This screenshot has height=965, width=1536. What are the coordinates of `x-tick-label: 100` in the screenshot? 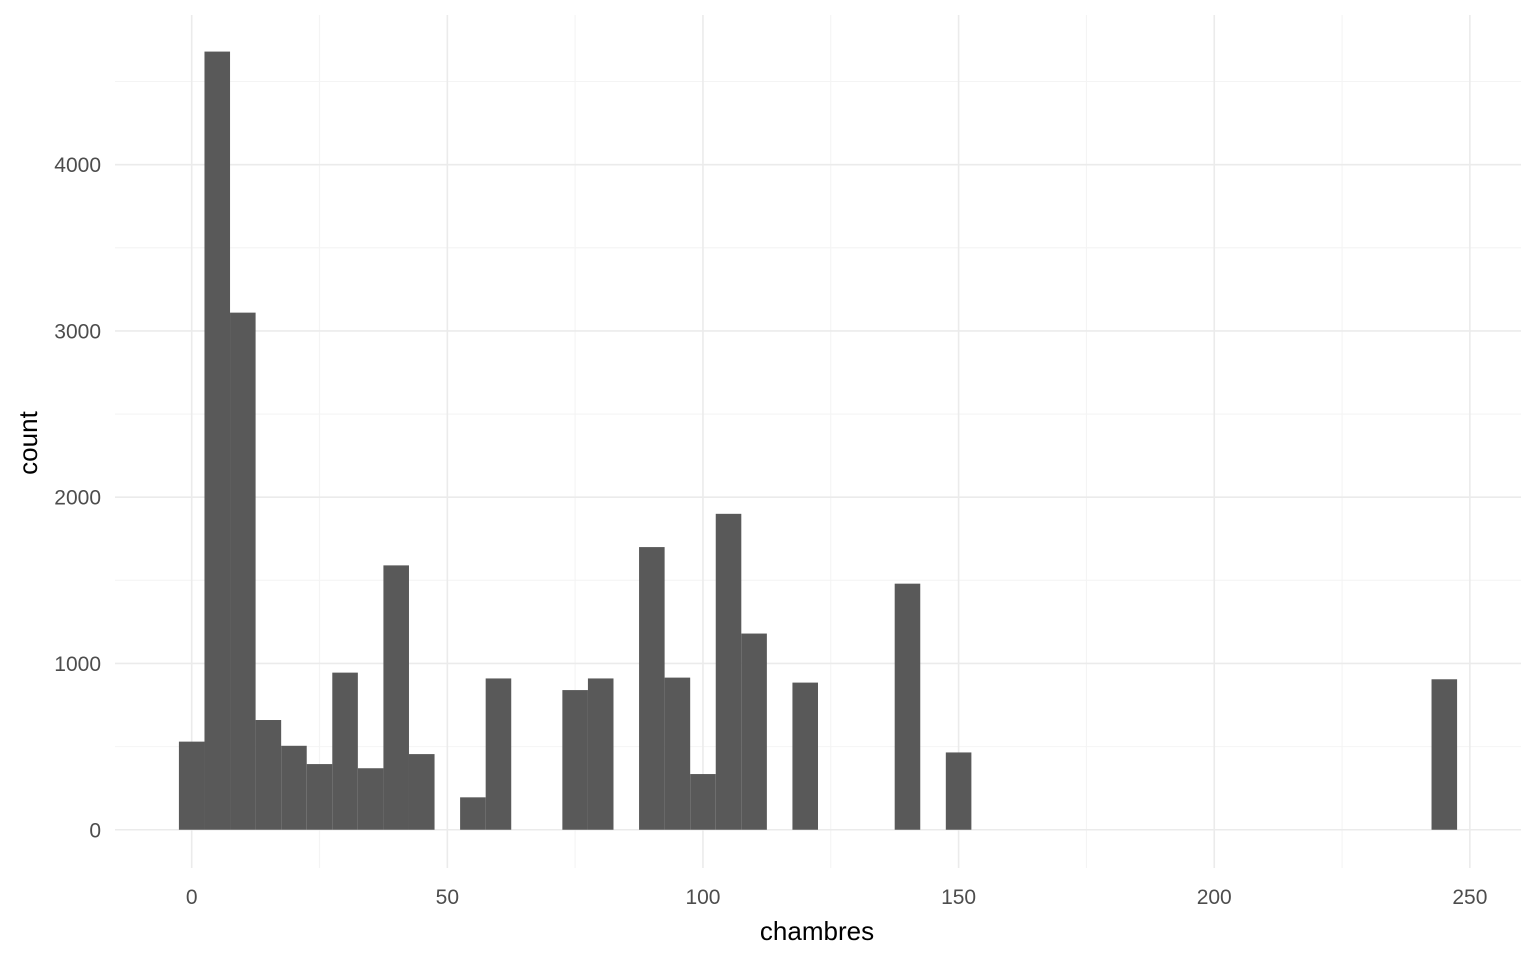 It's located at (702, 897).